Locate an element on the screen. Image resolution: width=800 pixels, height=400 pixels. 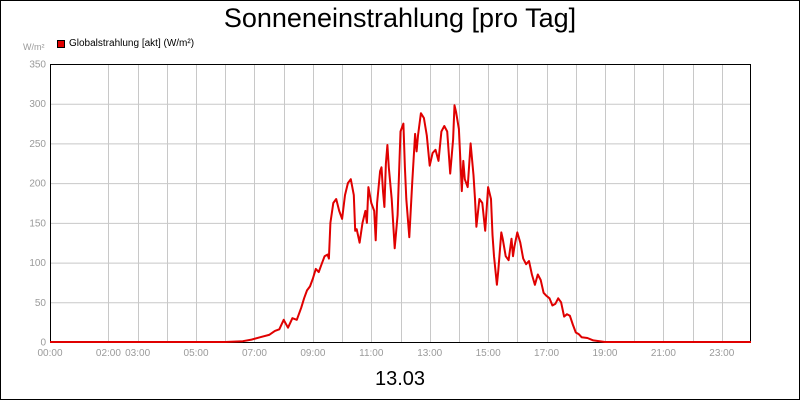
x-tick-label: 09:00 is located at coordinates (312, 353).